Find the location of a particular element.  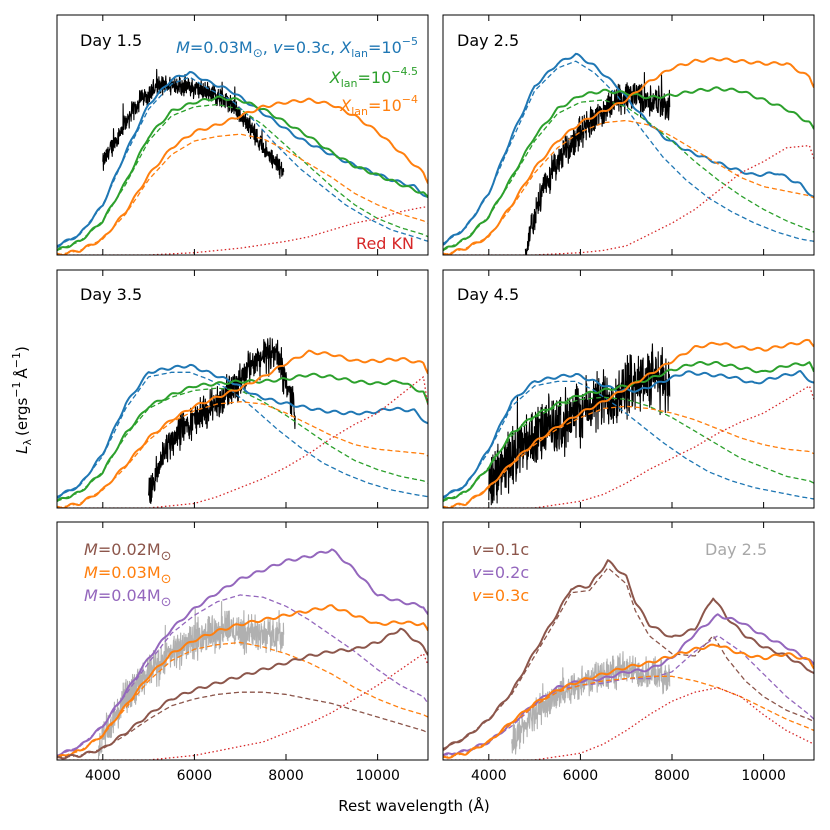

legend-model-blue: M=0.03M⊙, v=0.3c, Xlan=10−5 is located at coordinates (297, 47).